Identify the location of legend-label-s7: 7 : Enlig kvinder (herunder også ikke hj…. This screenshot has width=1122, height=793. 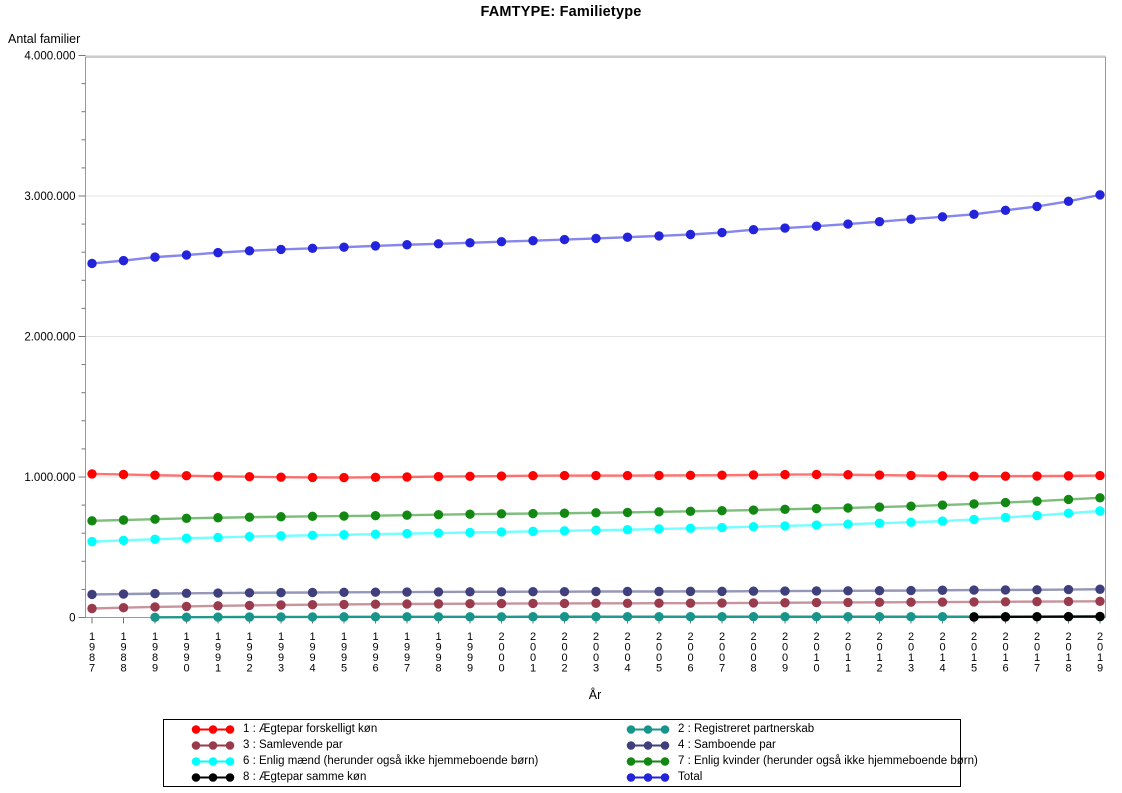
(828, 761).